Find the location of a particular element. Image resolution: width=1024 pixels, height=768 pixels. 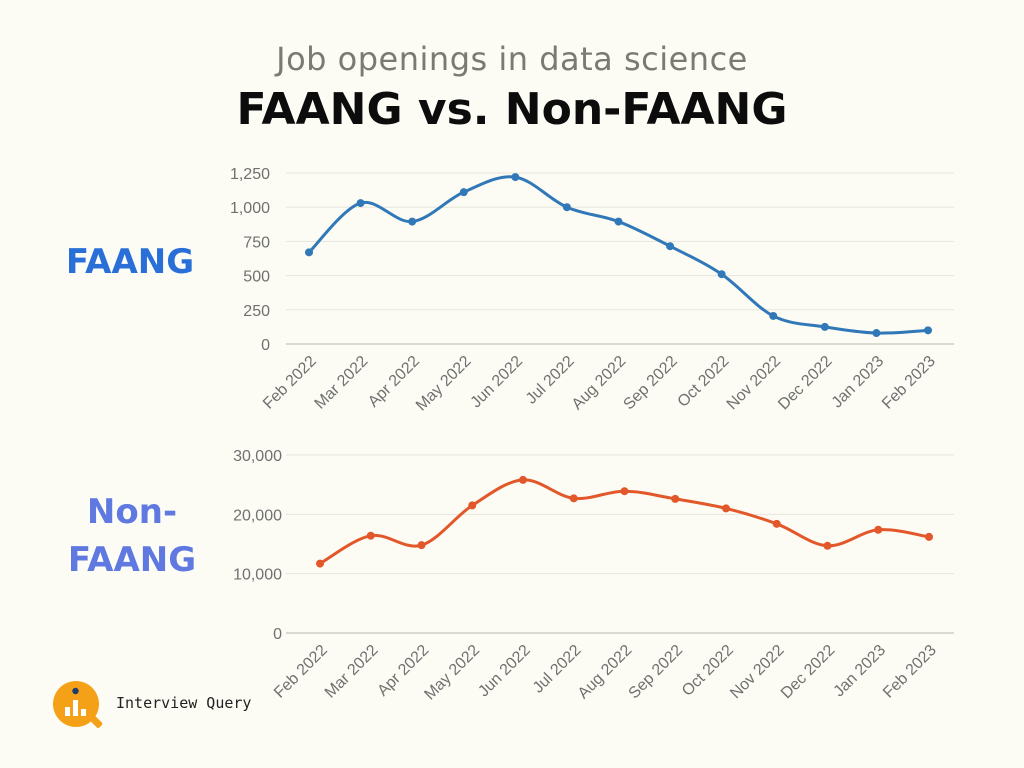

non-faang-chart-label: Non- FAANG is located at coordinates (132, 536).